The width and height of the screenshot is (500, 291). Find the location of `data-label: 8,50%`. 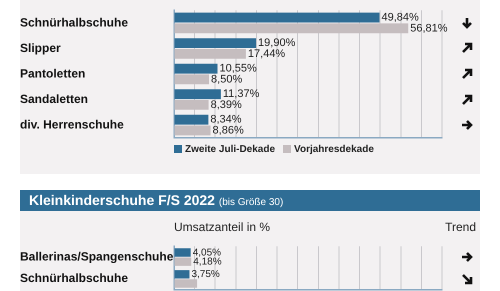

data-label: 8,50% is located at coordinates (226, 79).